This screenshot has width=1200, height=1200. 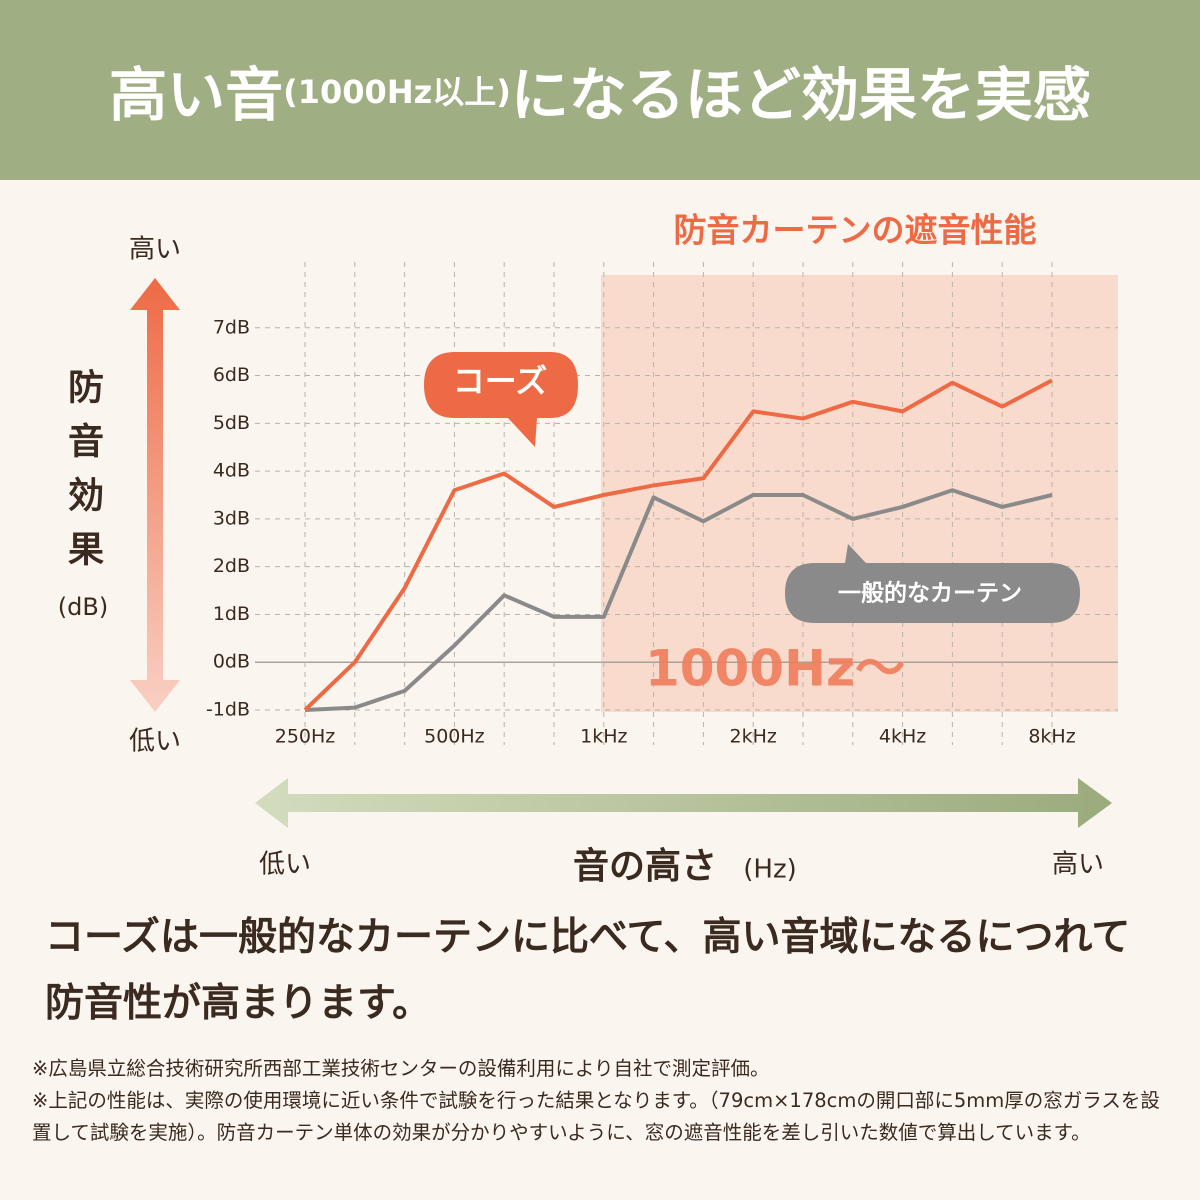 What do you see at coordinates (855, 230) in the screenshot?
I see `highlight-title: 防音カーテンの遮音性能` at bounding box center [855, 230].